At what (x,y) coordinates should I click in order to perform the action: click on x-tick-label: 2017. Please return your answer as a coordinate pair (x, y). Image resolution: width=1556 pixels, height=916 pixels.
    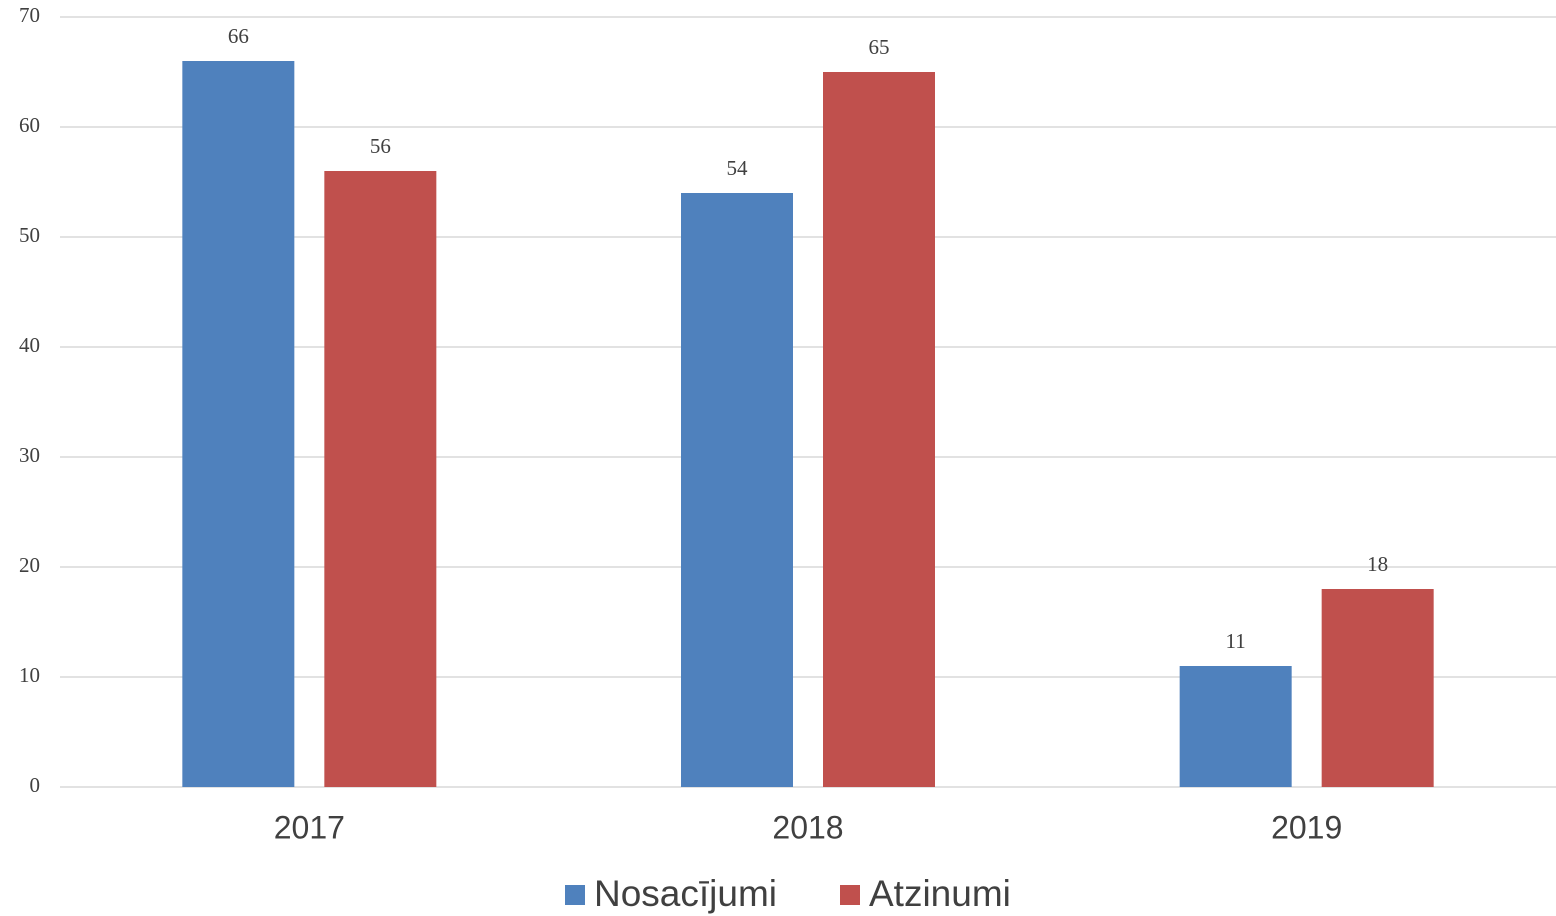
    Looking at the image, I should click on (309, 827).